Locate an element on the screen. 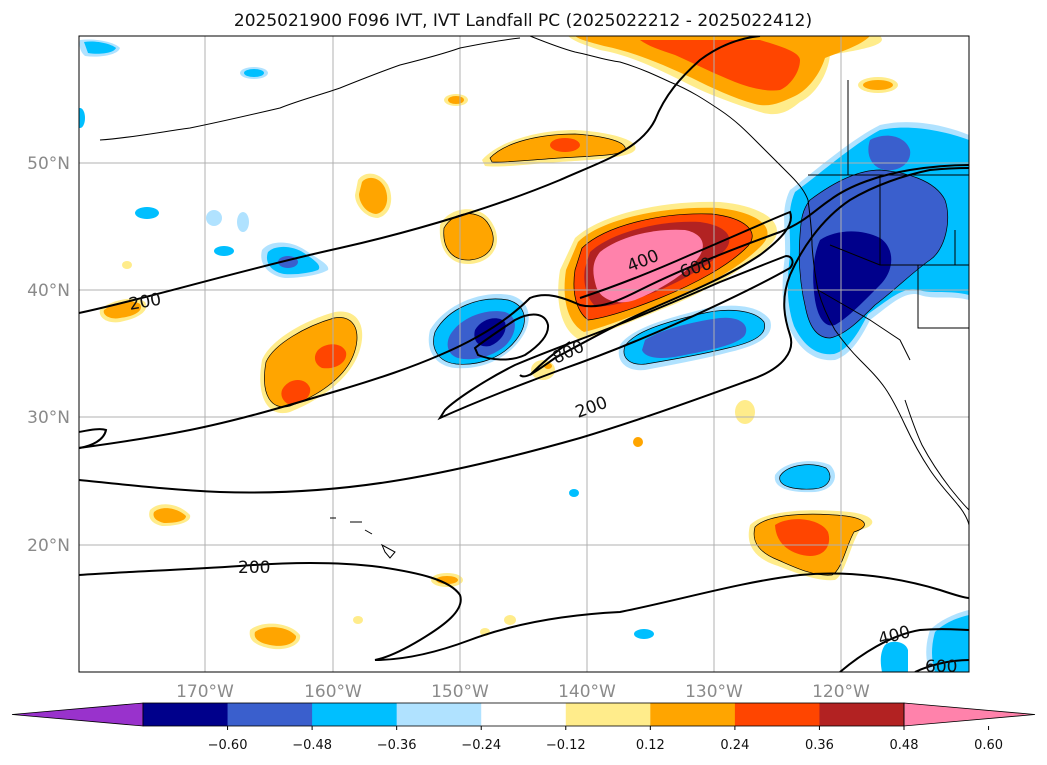 The height and width of the screenshot is (765, 1047). lon-label-170w: 170°W is located at coordinates (205, 692).